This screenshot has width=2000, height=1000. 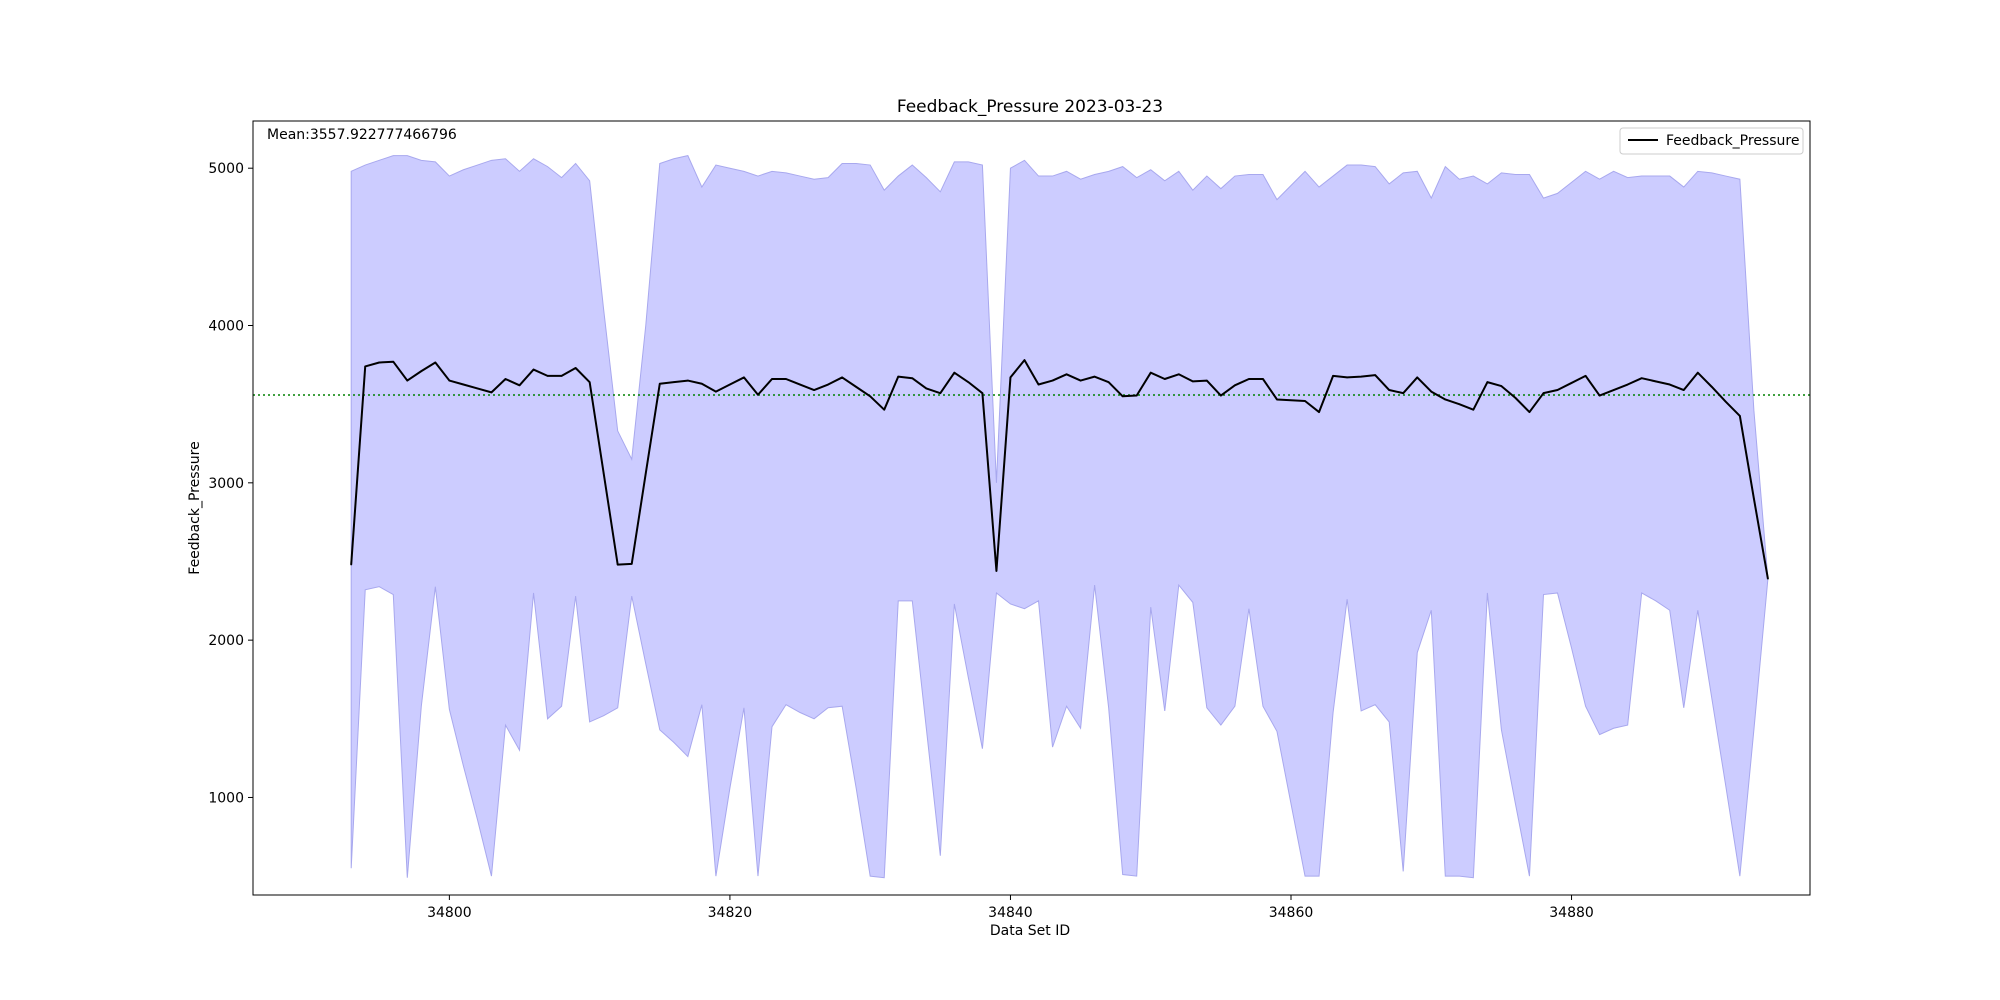 I want to click on y-tick-label: 2000, so click(x=226, y=641).